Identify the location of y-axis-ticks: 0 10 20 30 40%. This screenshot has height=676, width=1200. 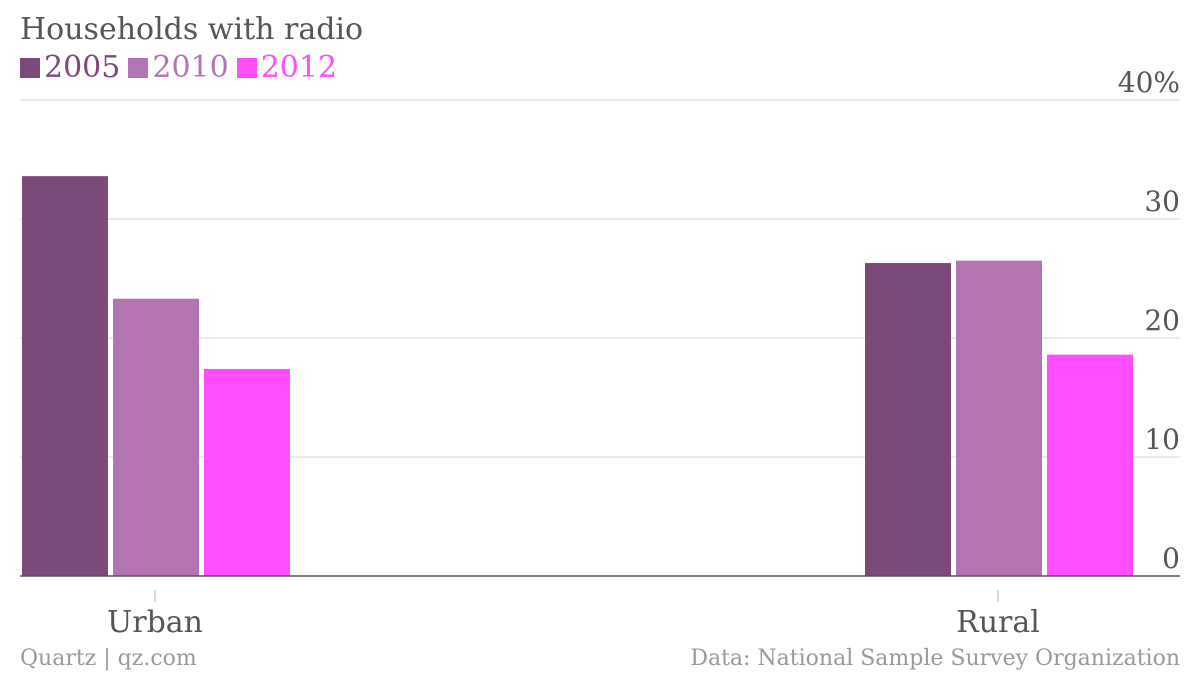
(1149, 320).